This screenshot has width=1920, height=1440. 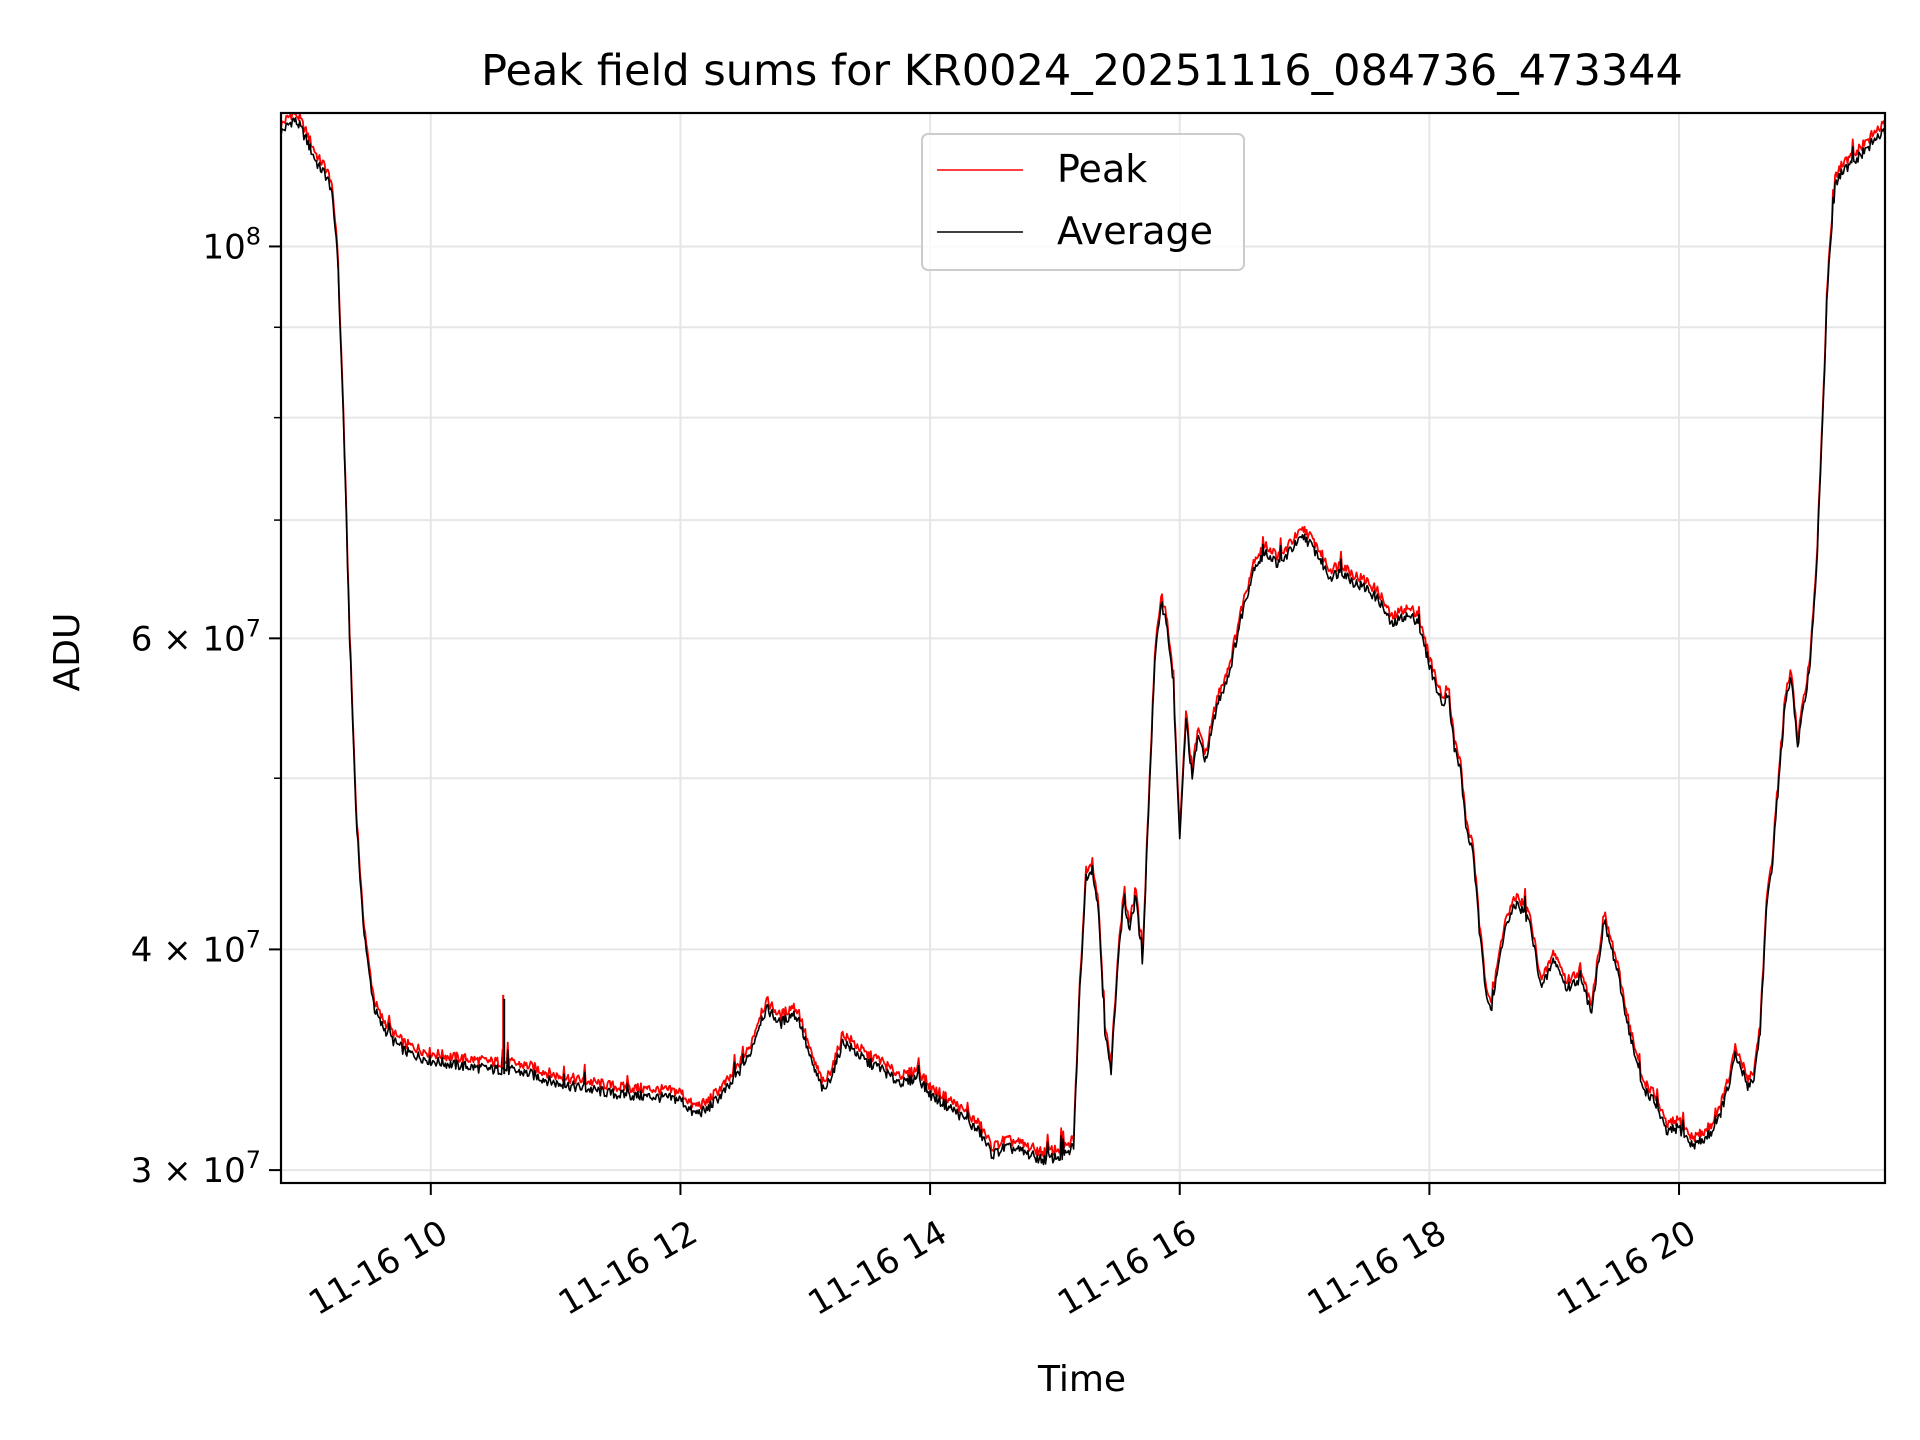 I want to click on y-tick-label: 4 × 107, so click(x=196, y=947).